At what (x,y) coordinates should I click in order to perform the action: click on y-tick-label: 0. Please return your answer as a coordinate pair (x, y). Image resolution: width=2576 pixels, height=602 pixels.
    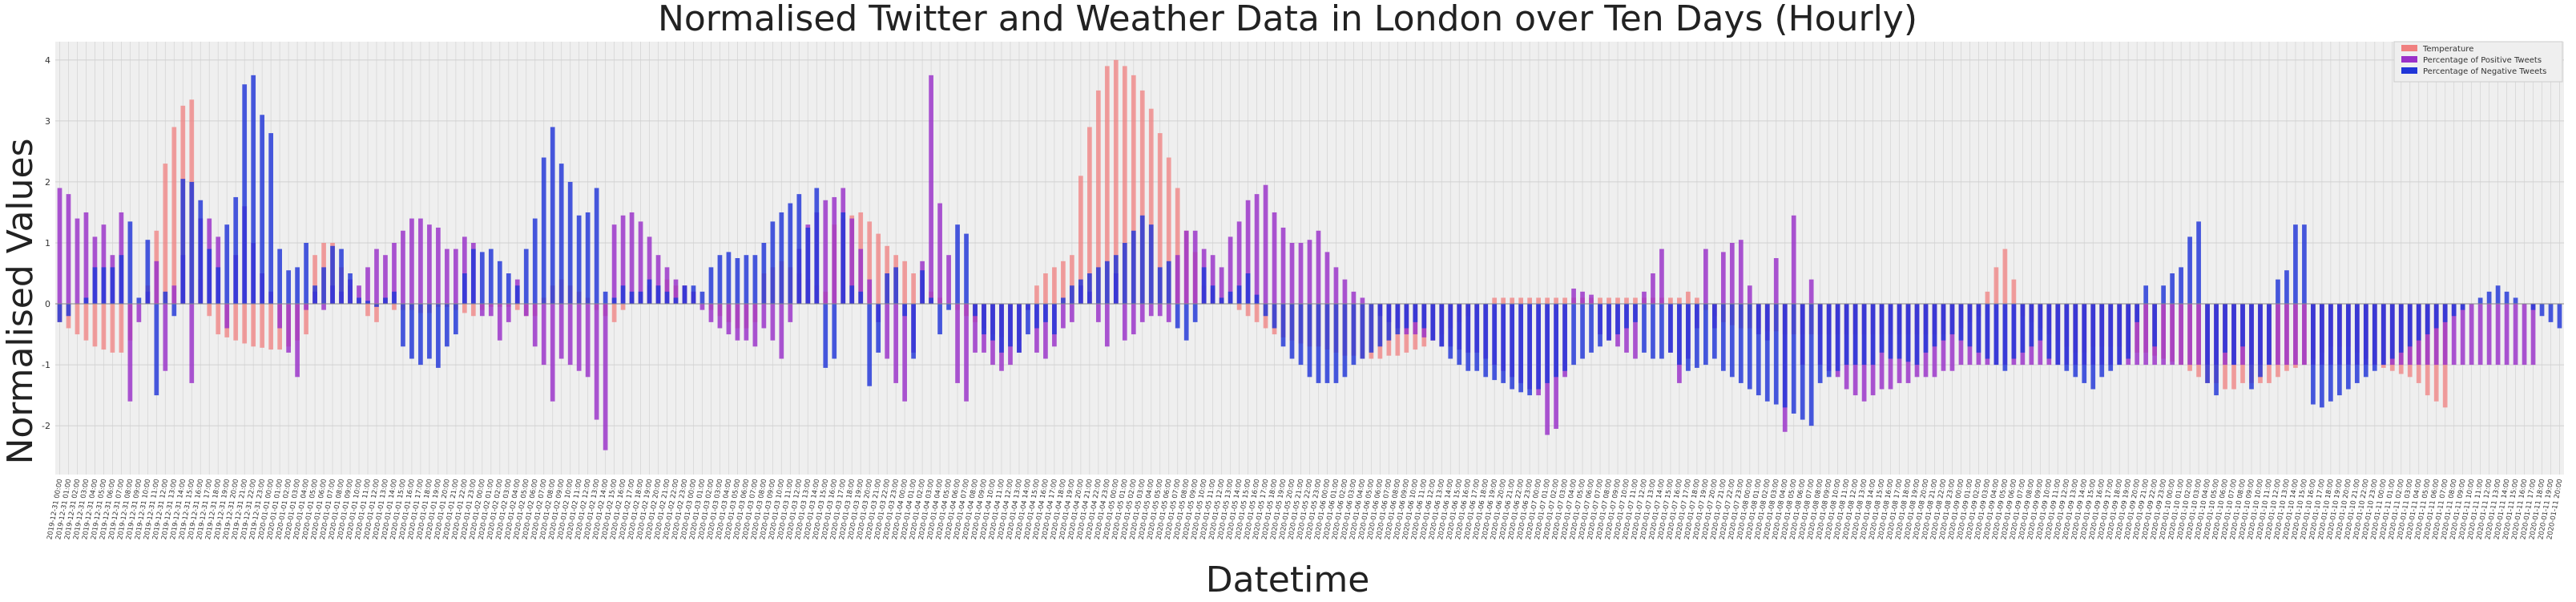
    Looking at the image, I should click on (47, 304).